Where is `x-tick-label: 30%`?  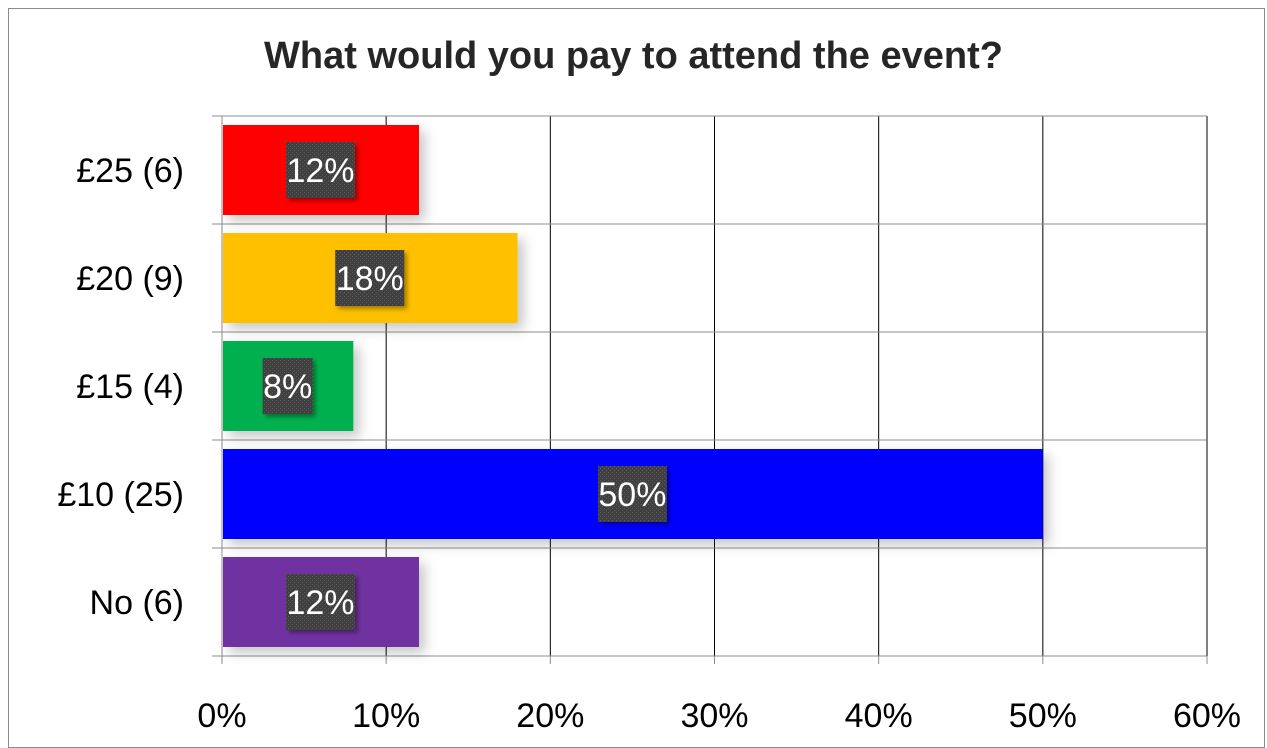 x-tick-label: 30% is located at coordinates (714, 716).